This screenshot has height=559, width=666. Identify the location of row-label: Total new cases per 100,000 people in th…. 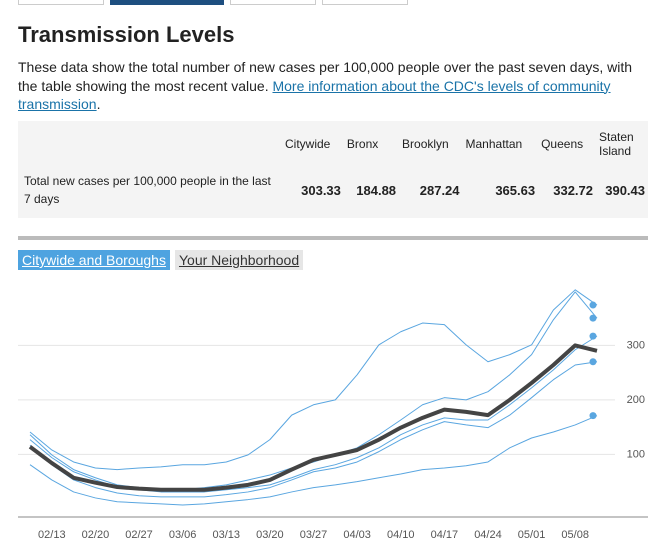
(147, 190).